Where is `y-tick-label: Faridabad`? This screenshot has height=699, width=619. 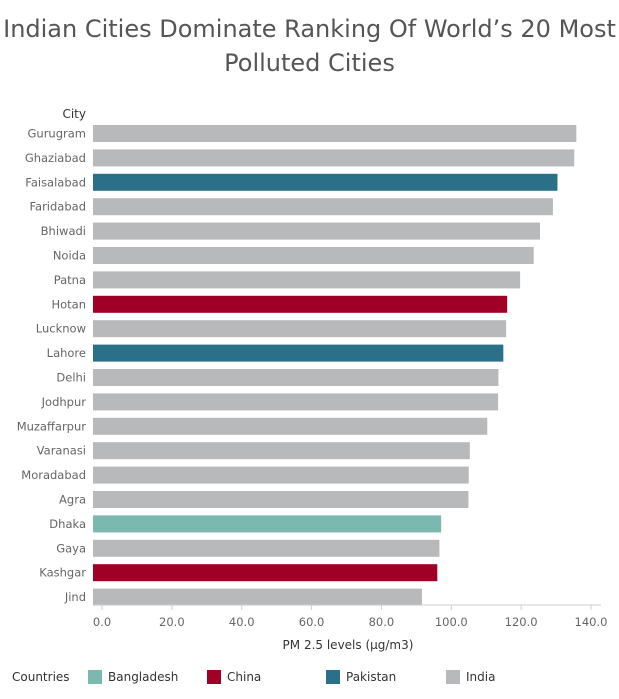 y-tick-label: Faridabad is located at coordinates (57, 207).